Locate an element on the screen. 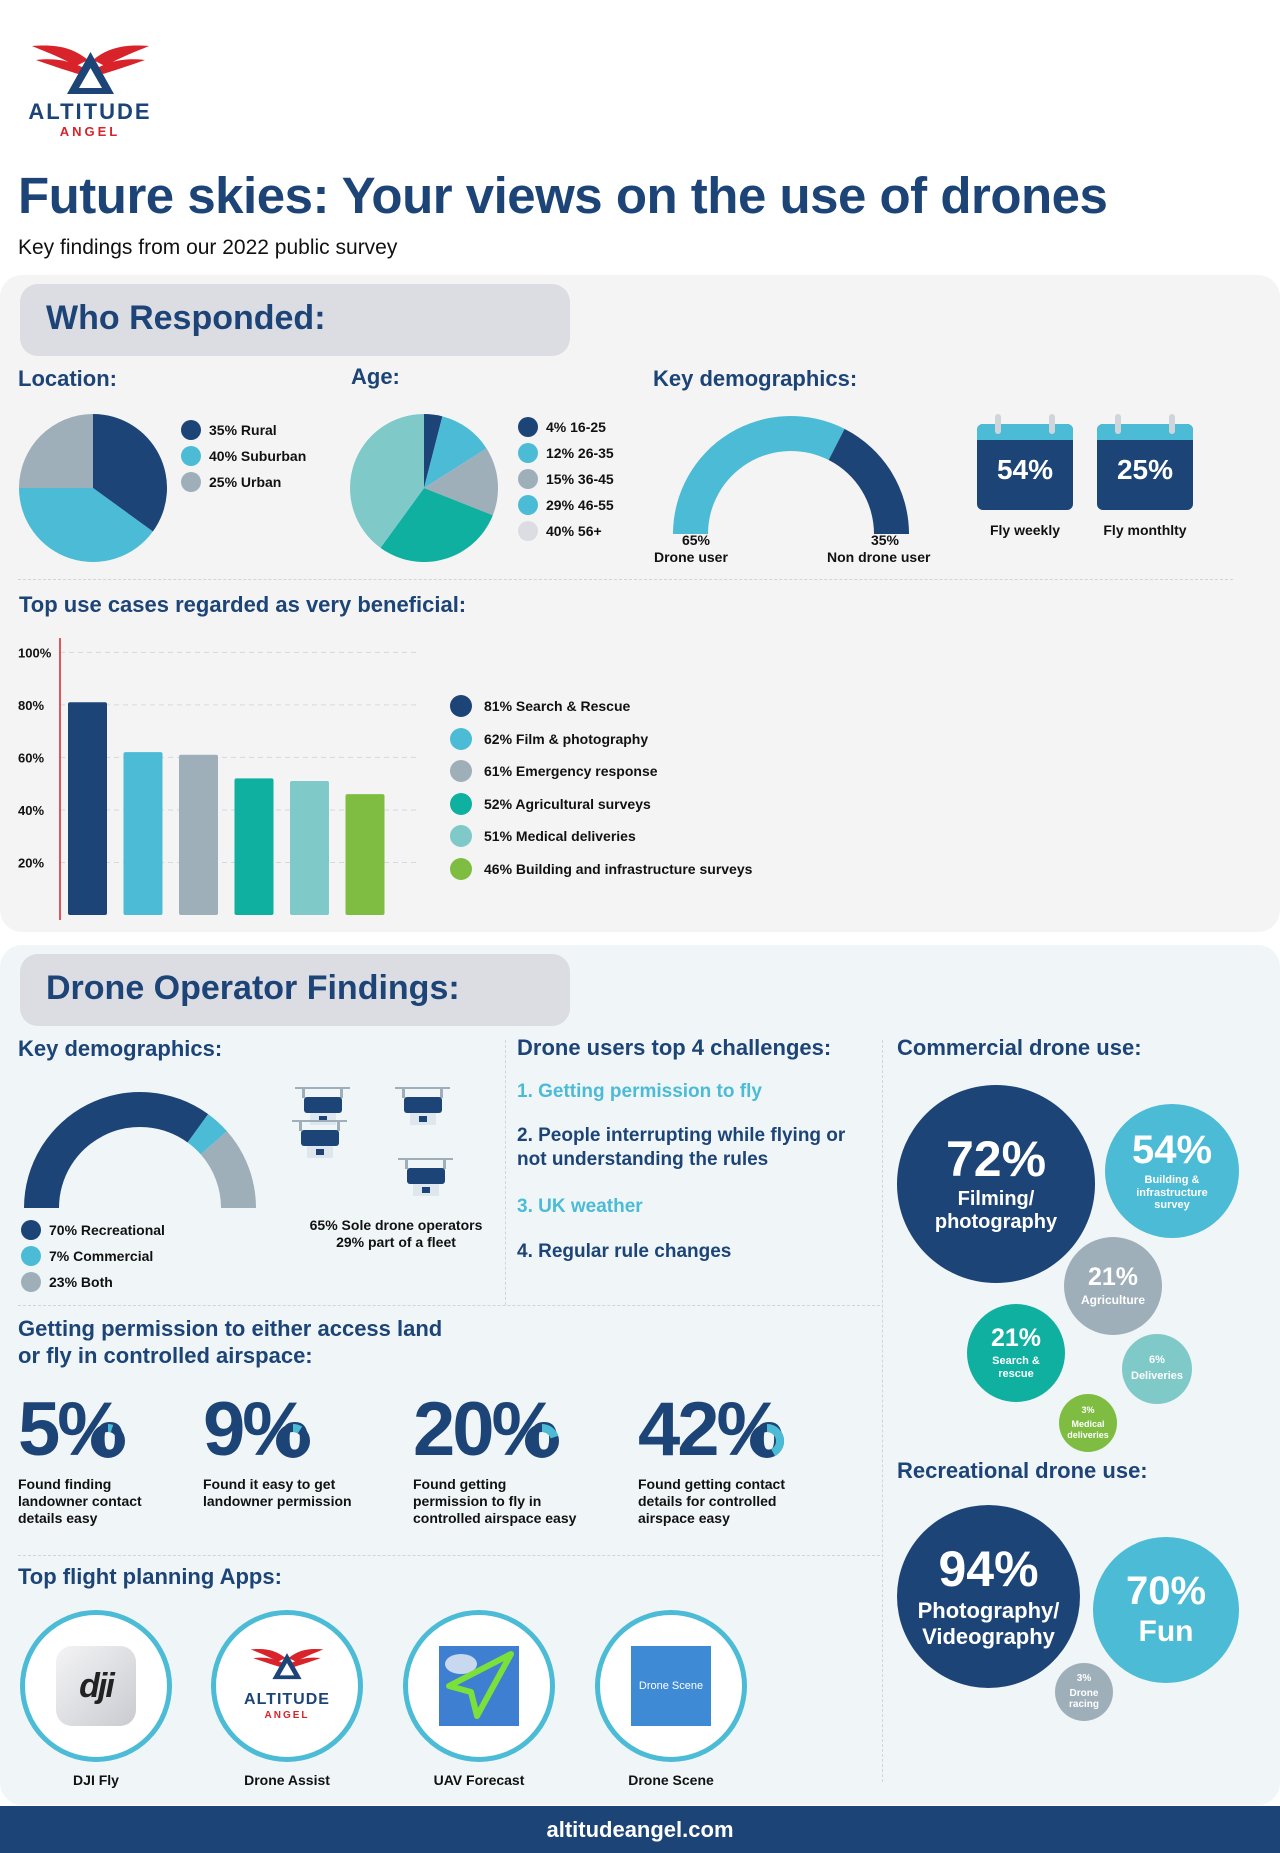 The image size is (1280, 1853). legend-item: 35% Rural is located at coordinates (243, 430).